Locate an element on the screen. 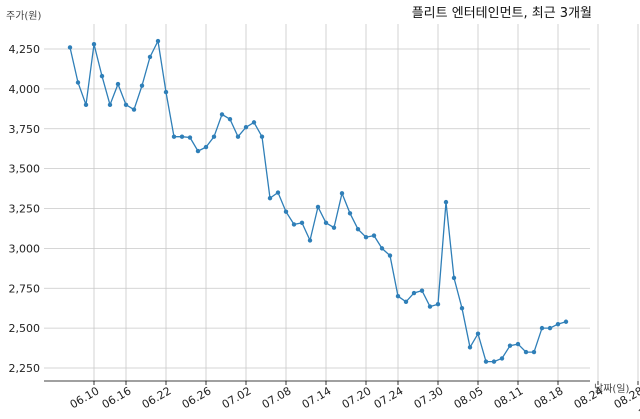  y-tick-label: 3,750 is located at coordinates (25, 129).